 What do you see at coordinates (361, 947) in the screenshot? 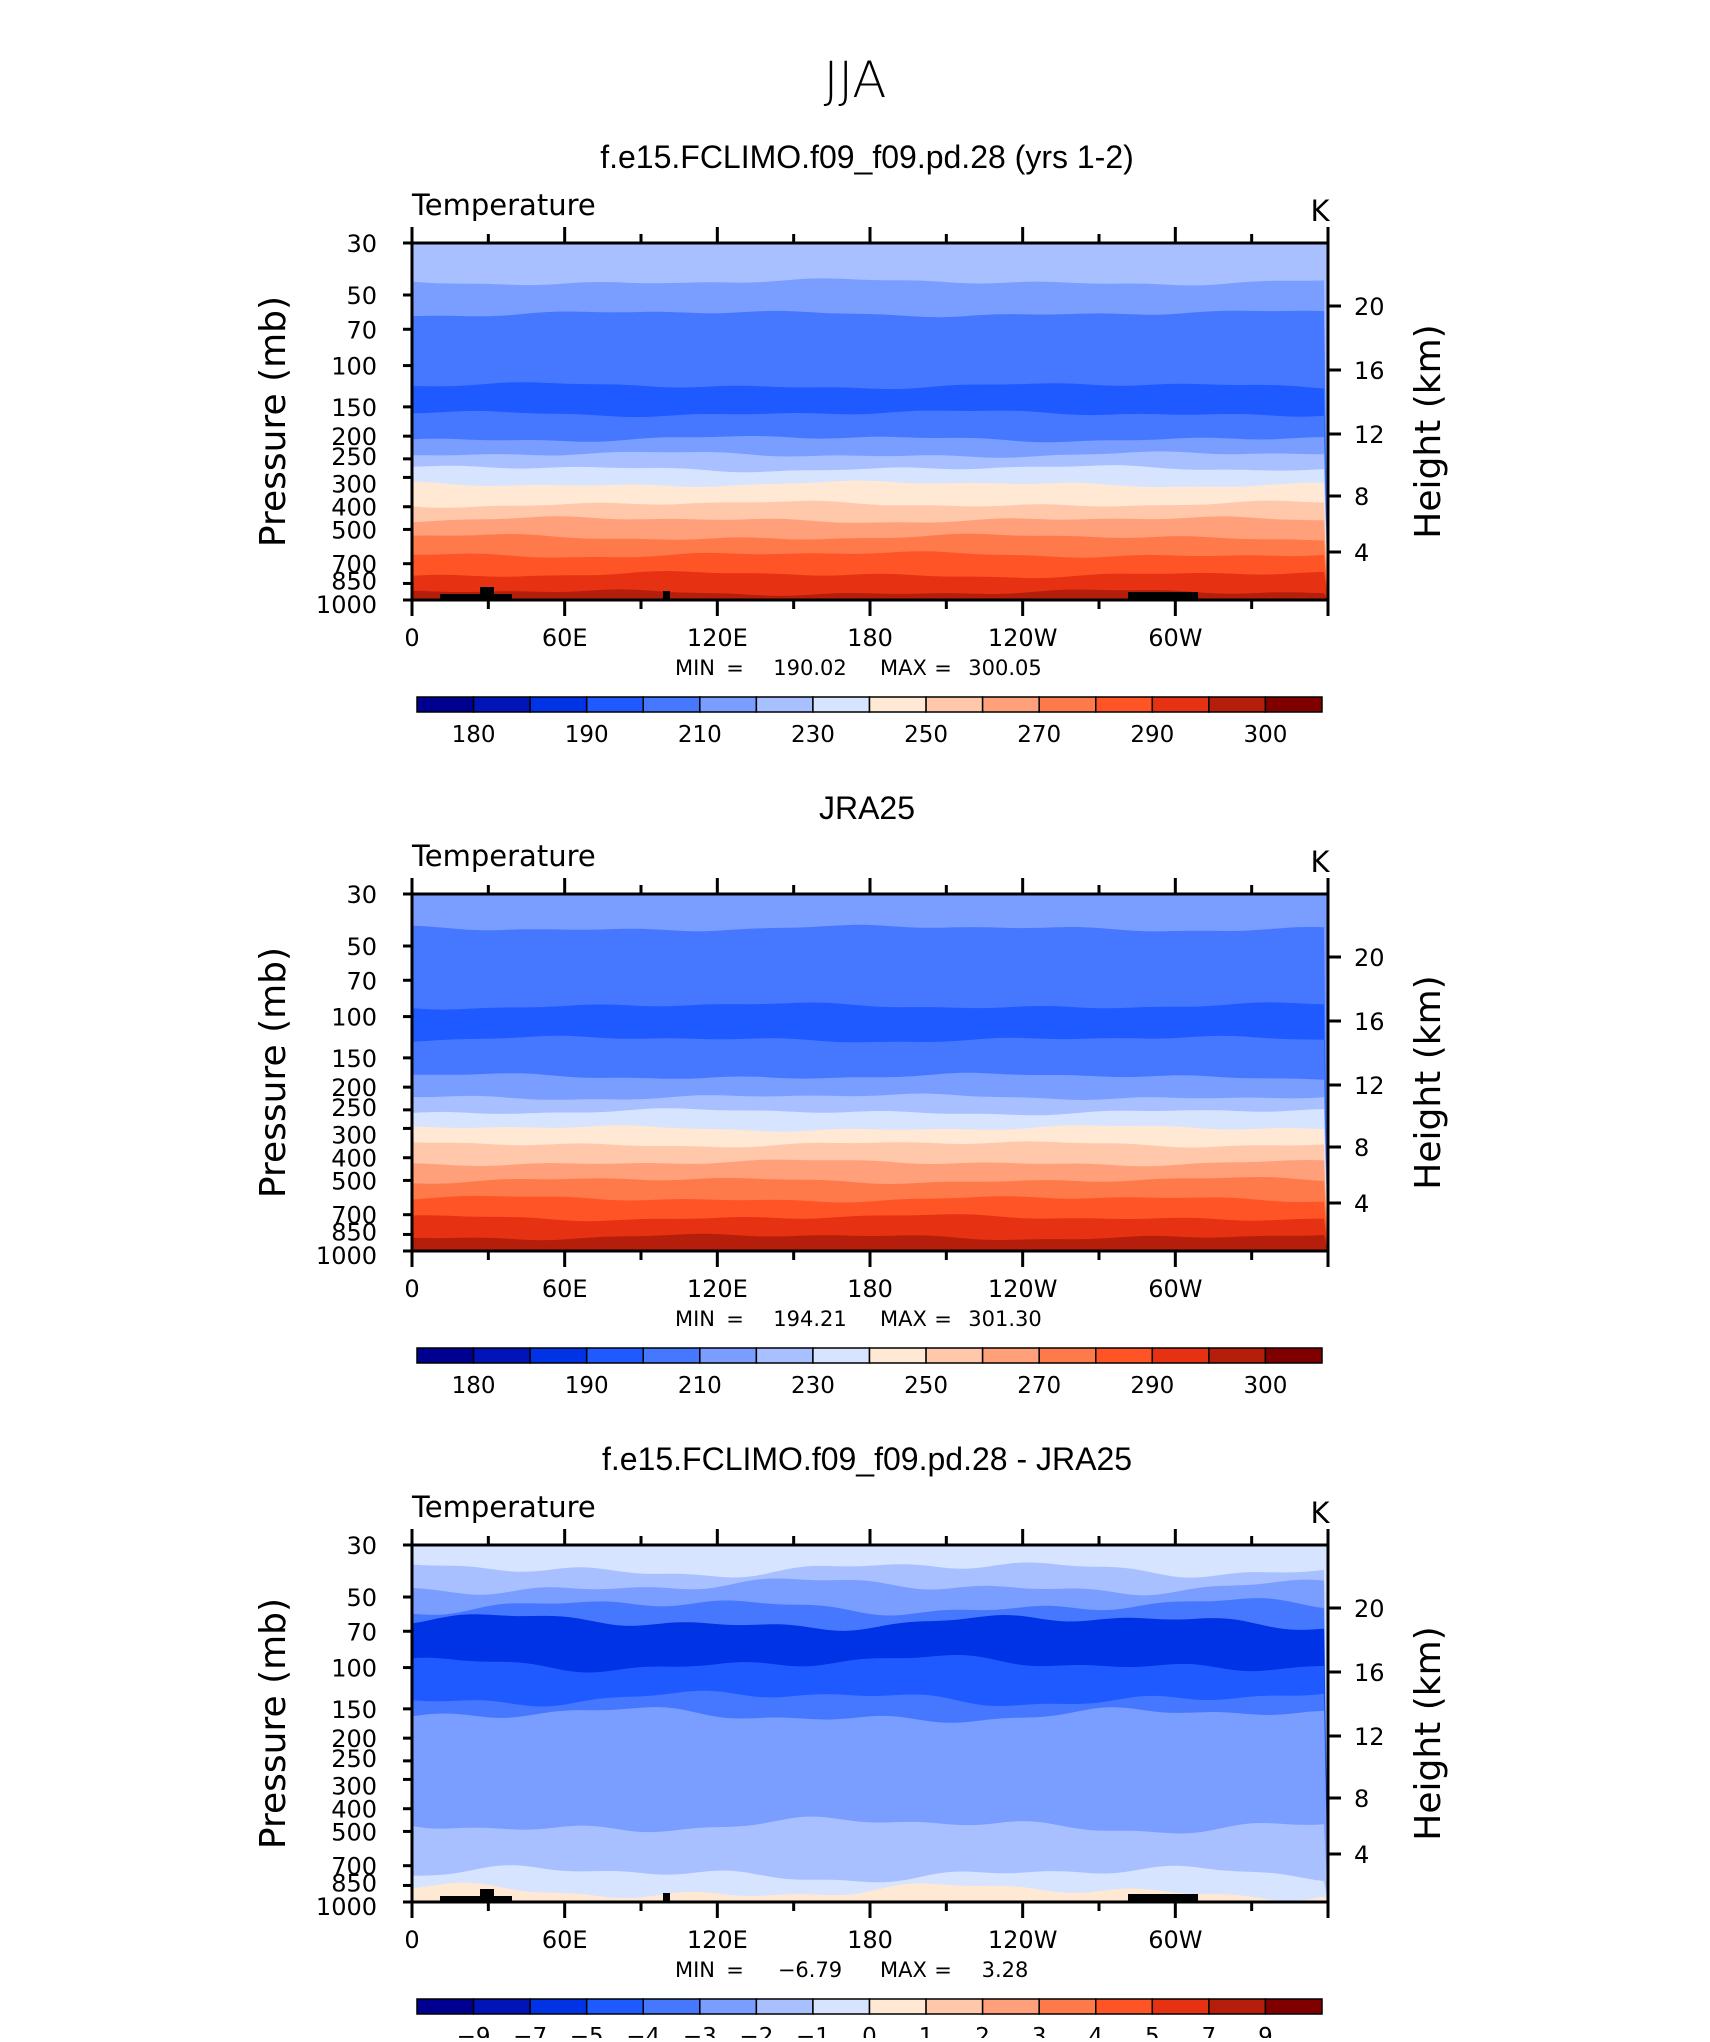
I see `y-tick-label: 50` at bounding box center [361, 947].